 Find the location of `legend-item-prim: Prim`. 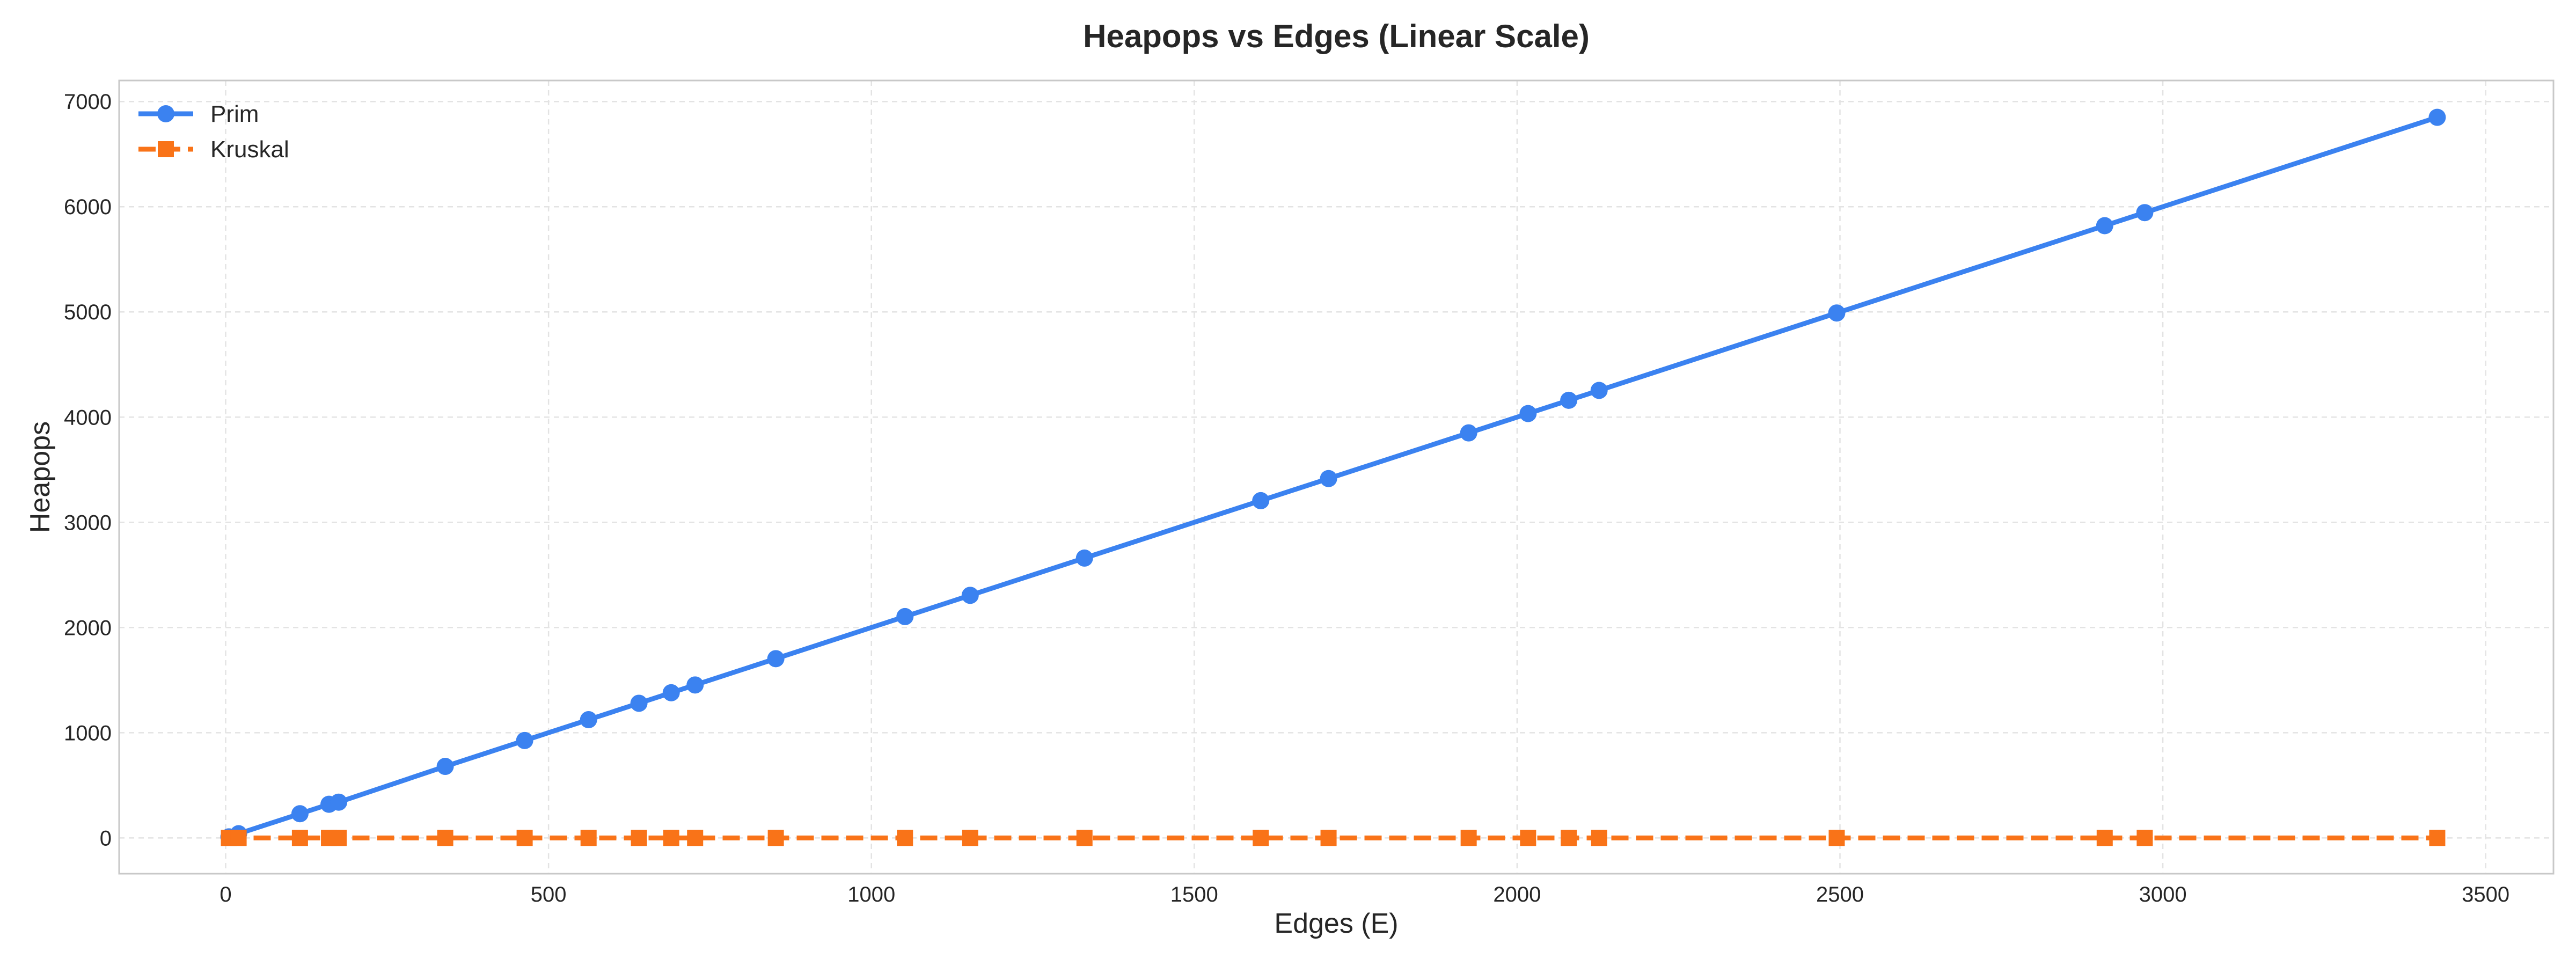

legend-item-prim: Prim is located at coordinates (198, 114).